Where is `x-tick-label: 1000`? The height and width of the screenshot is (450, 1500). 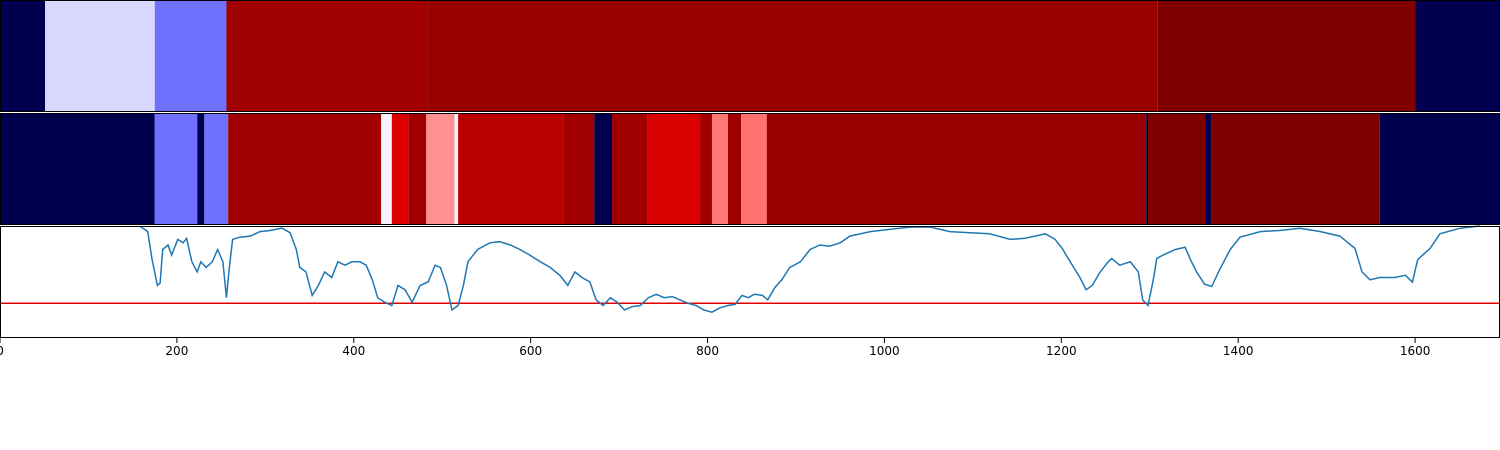
x-tick-label: 1000 is located at coordinates (884, 351).